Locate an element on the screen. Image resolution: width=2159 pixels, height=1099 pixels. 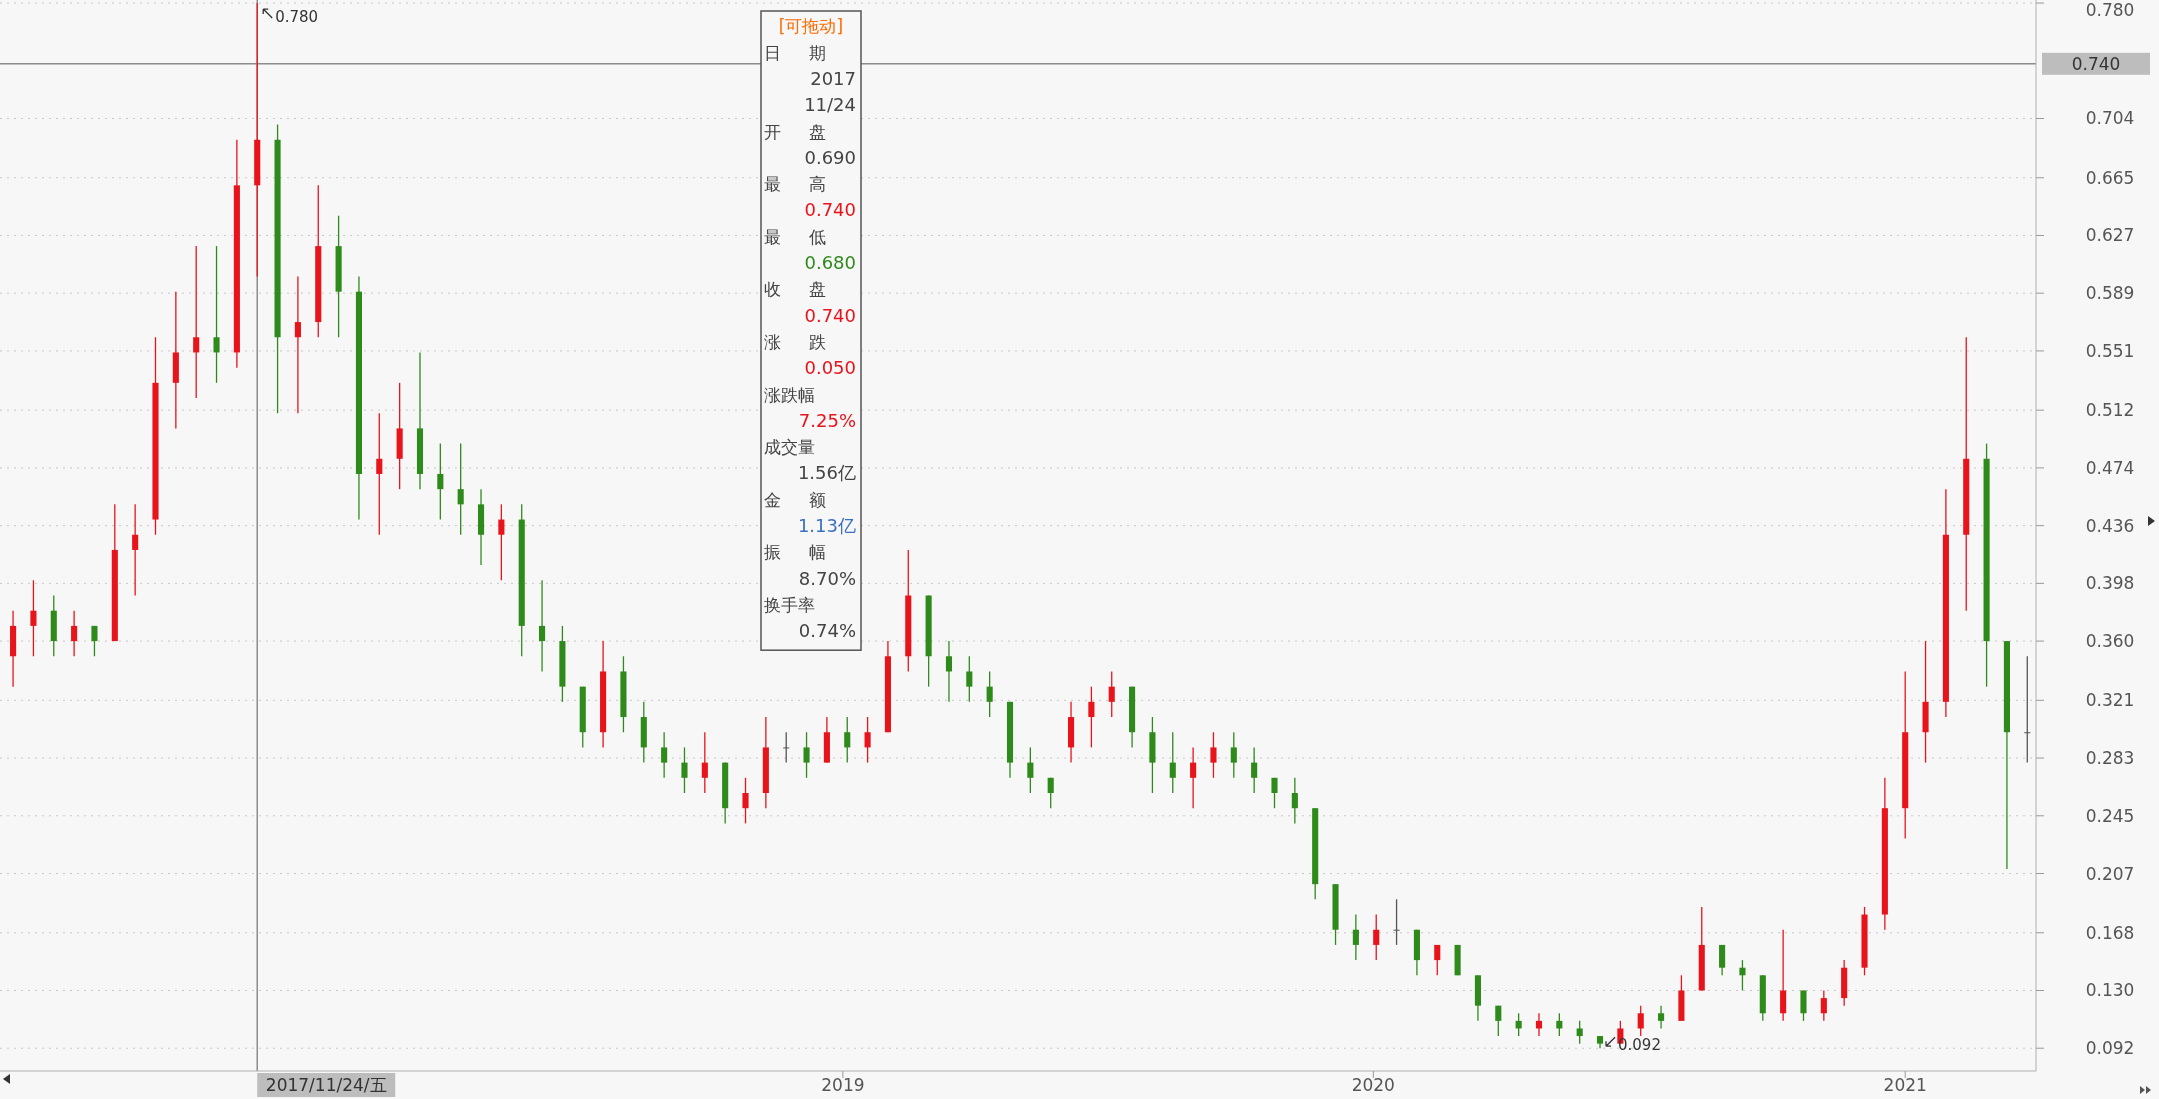
text: 振幅 is located at coordinates (795, 552).